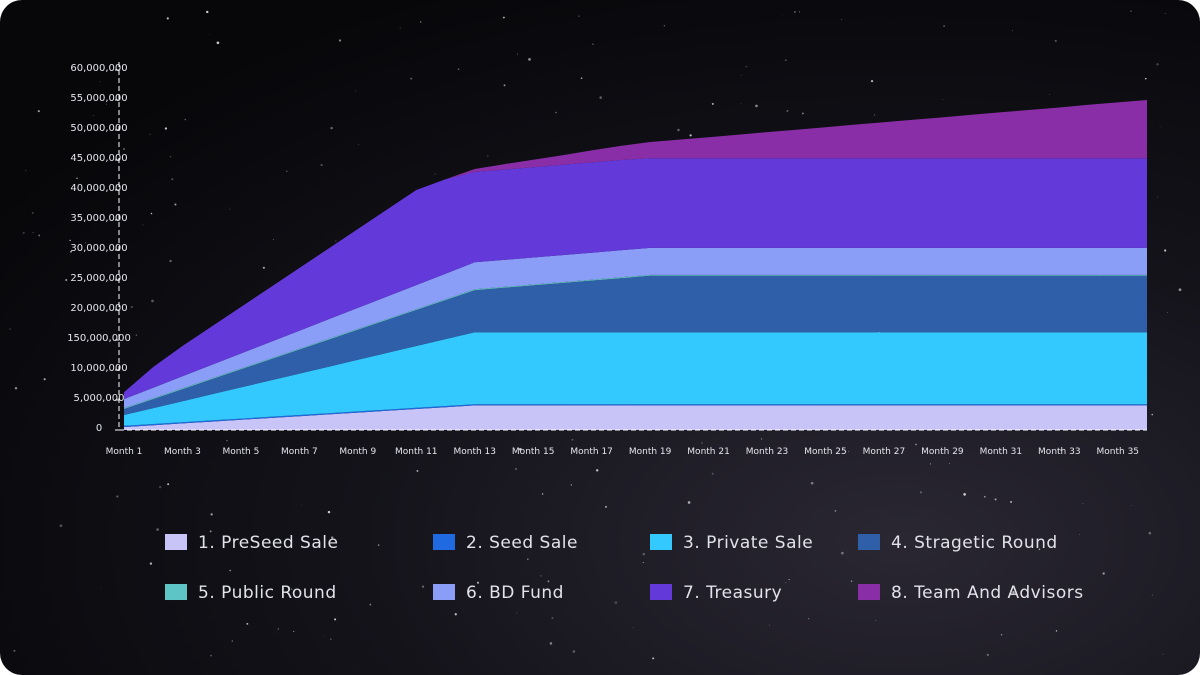  What do you see at coordinates (267, 593) in the screenshot?
I see `legend-label: 5. Public Round` at bounding box center [267, 593].